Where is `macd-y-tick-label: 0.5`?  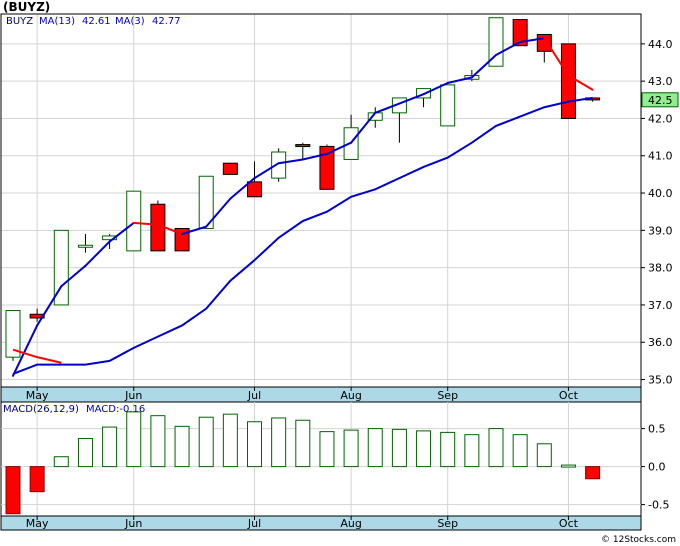 macd-y-tick-label: 0.5 is located at coordinates (657, 429).